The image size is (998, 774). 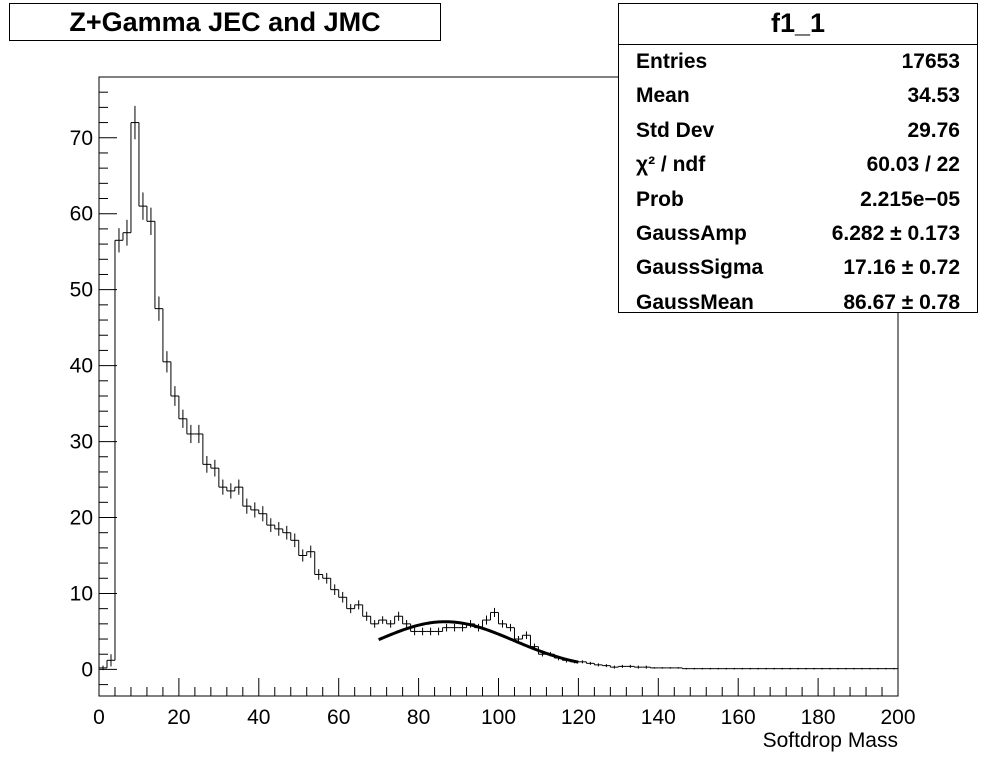 What do you see at coordinates (671, 165) in the screenshot?
I see `stats-label: χ² / ndf` at bounding box center [671, 165].